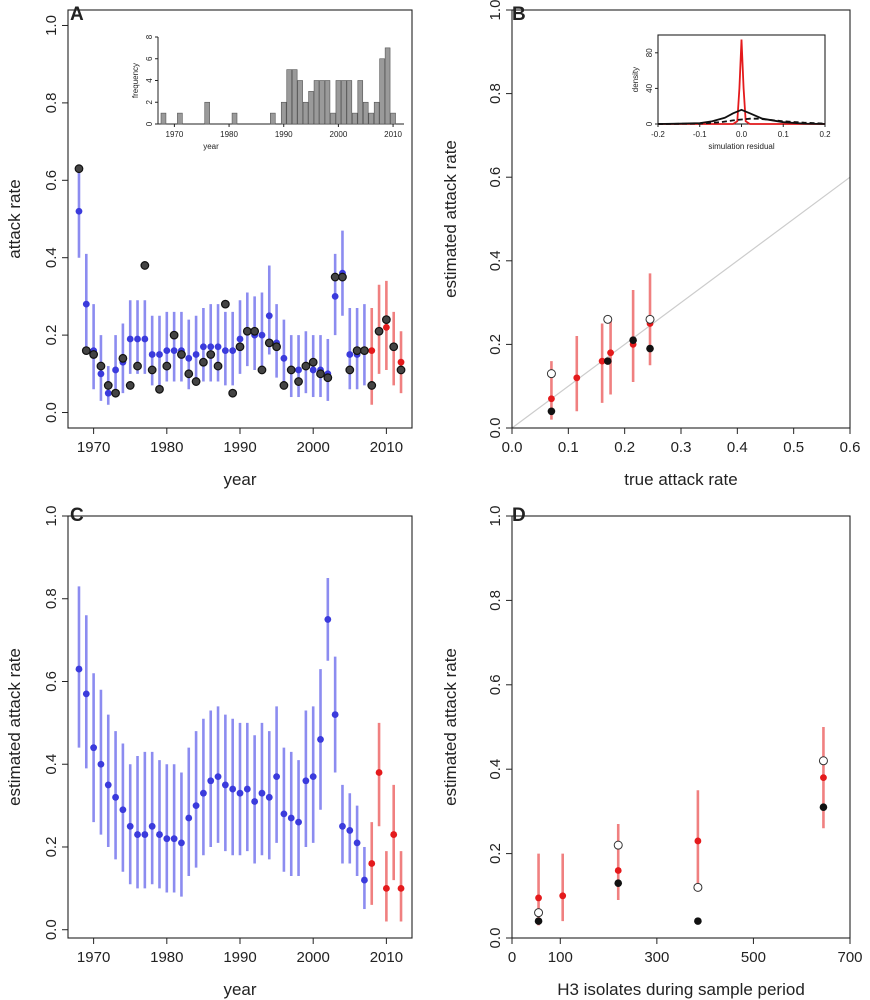 Image resolution: width=870 pixels, height=1000 pixels. I want to click on inset-x-tick-label: 1990, so click(284, 134).